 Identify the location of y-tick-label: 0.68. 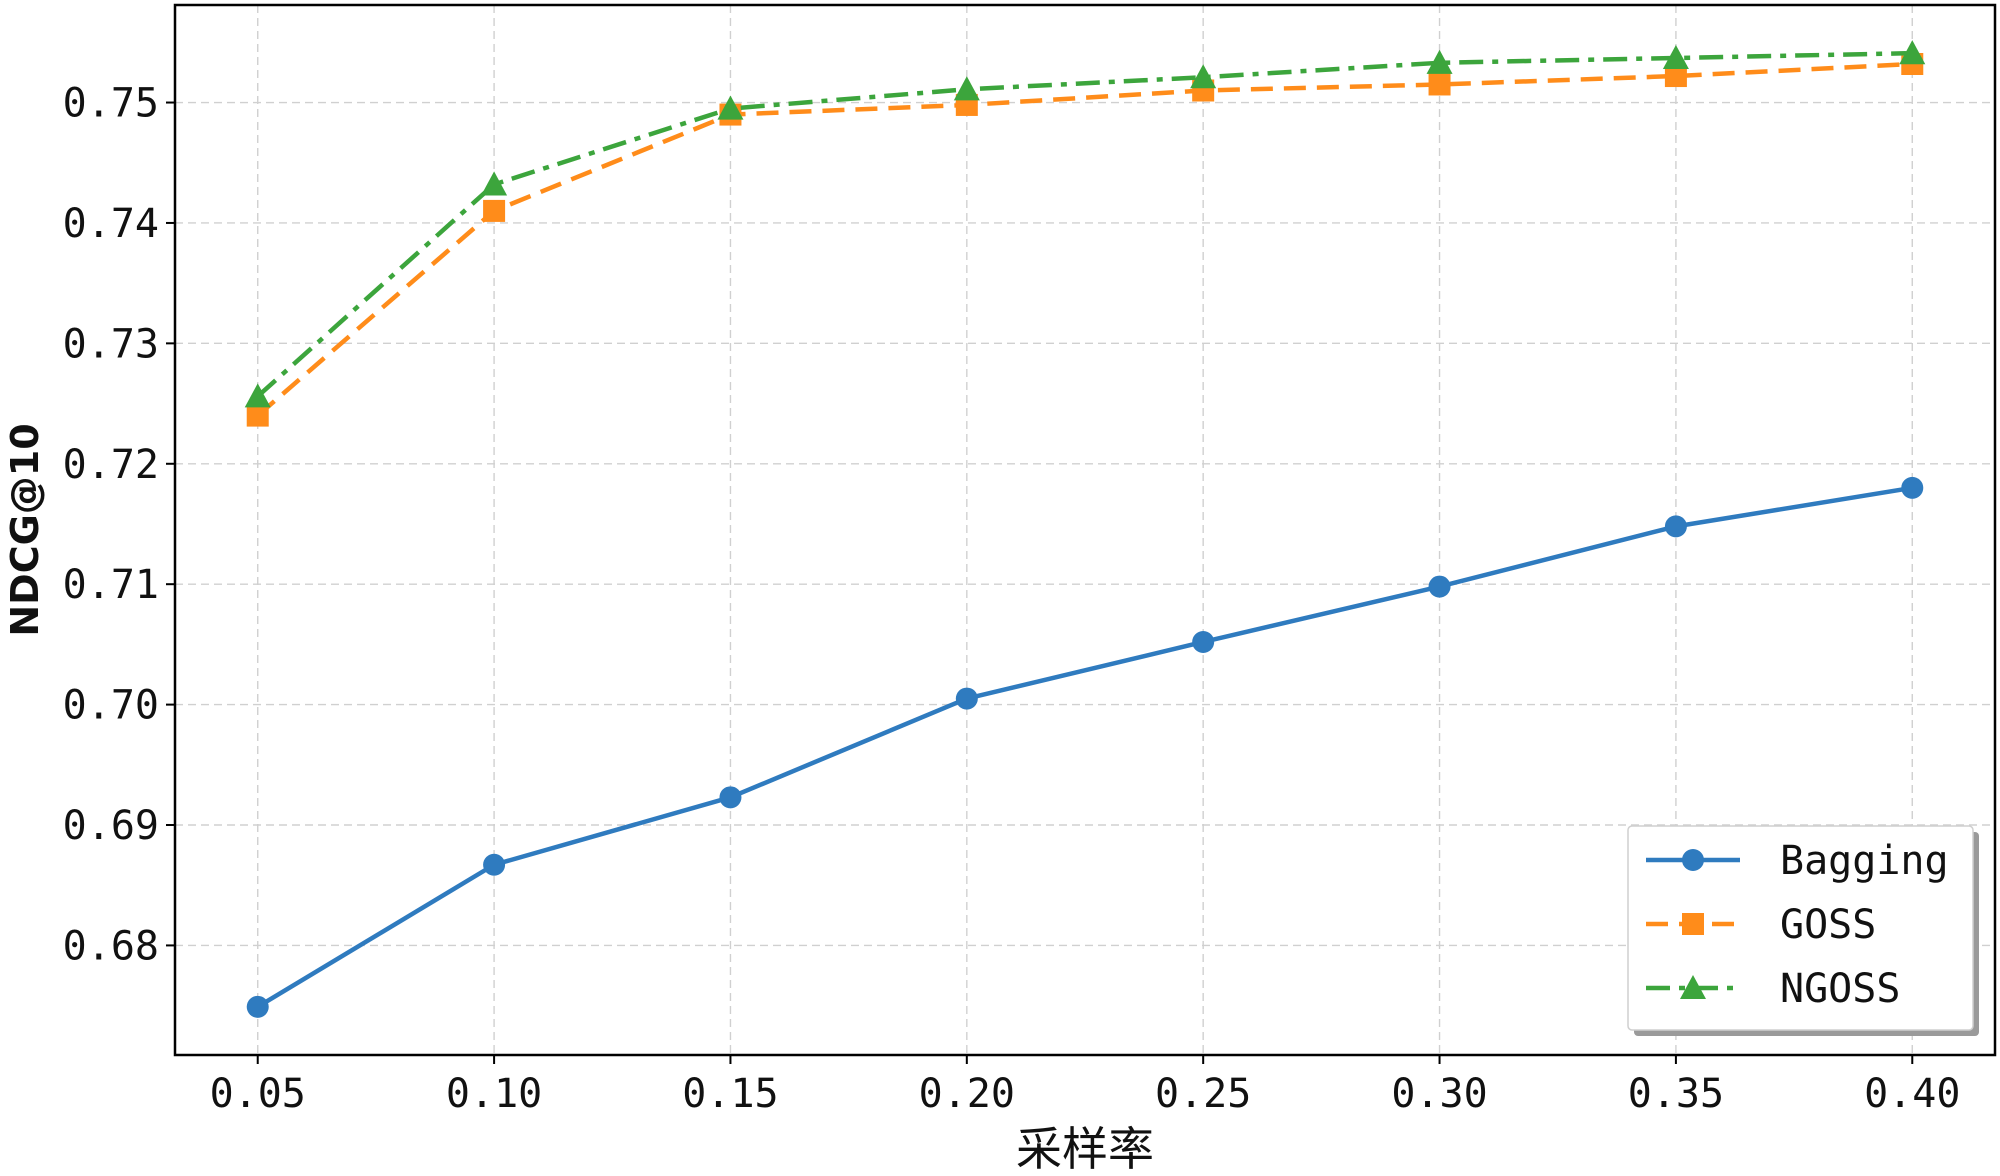
(111, 946).